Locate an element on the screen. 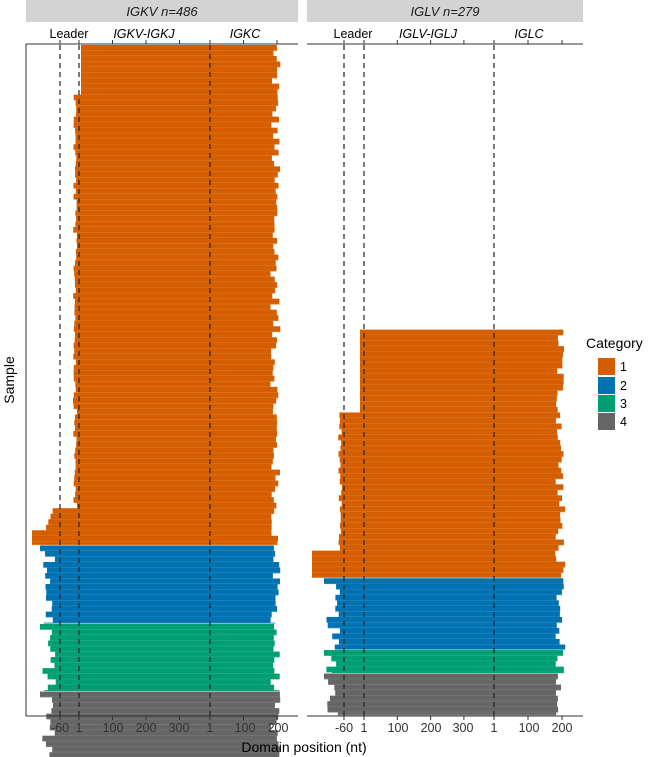 This screenshot has height=757, width=649. top-label-constant-igkv: IGKC is located at coordinates (246, 34).